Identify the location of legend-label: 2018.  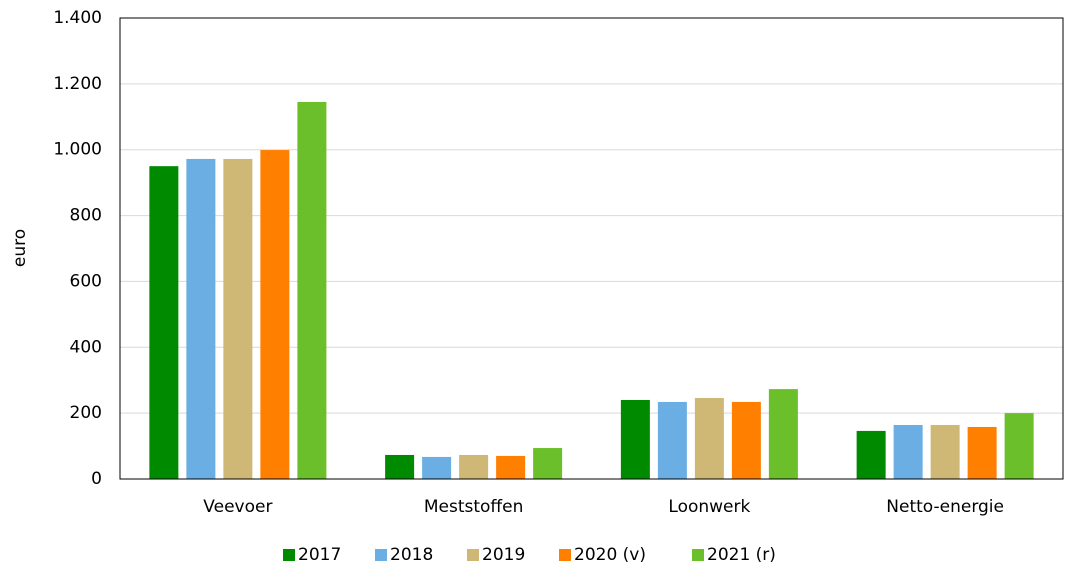
(411, 555).